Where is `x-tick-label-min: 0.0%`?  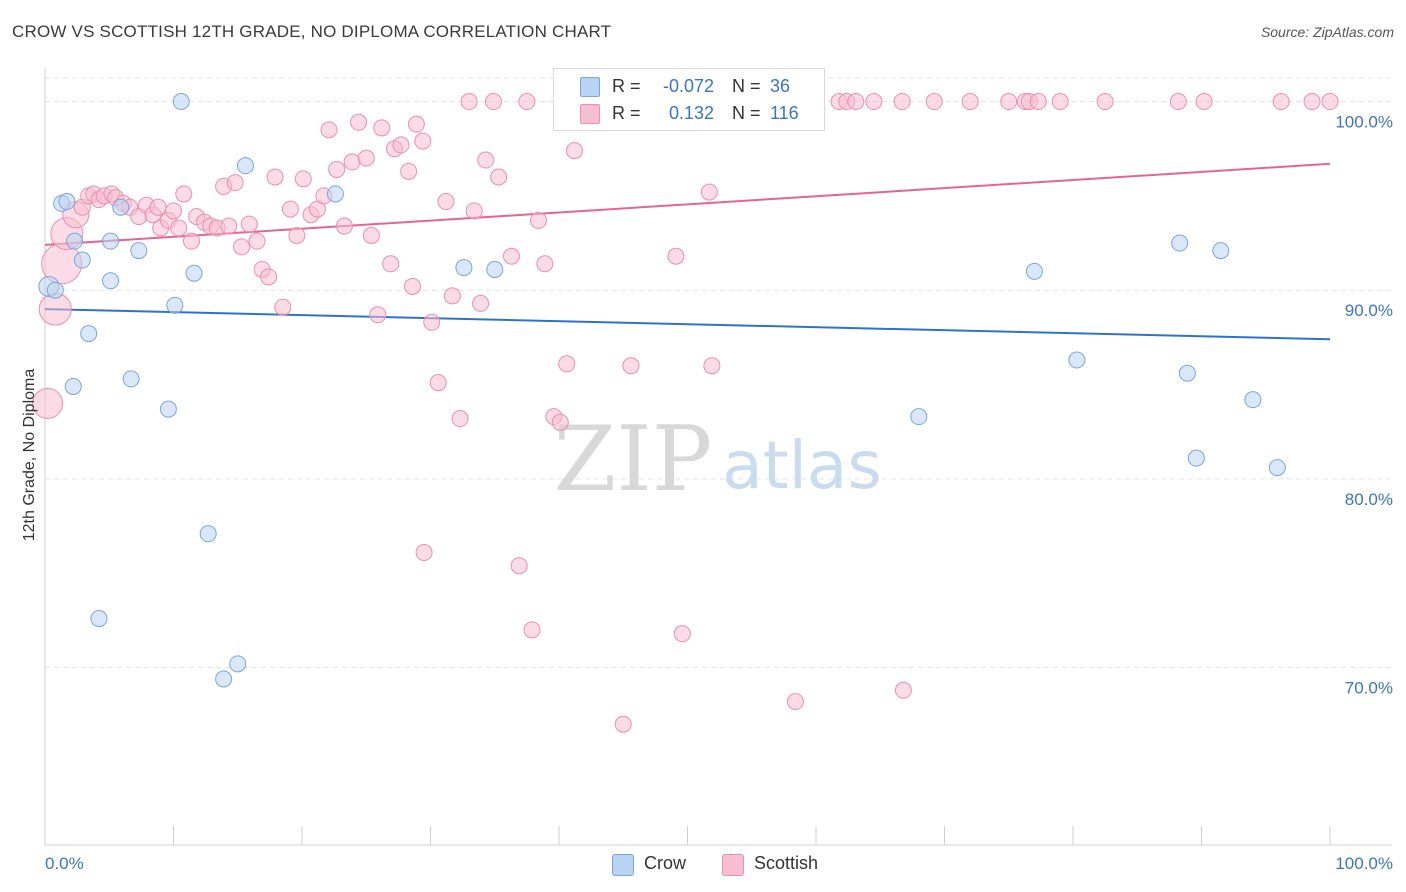
x-tick-label-min: 0.0% is located at coordinates (64, 863).